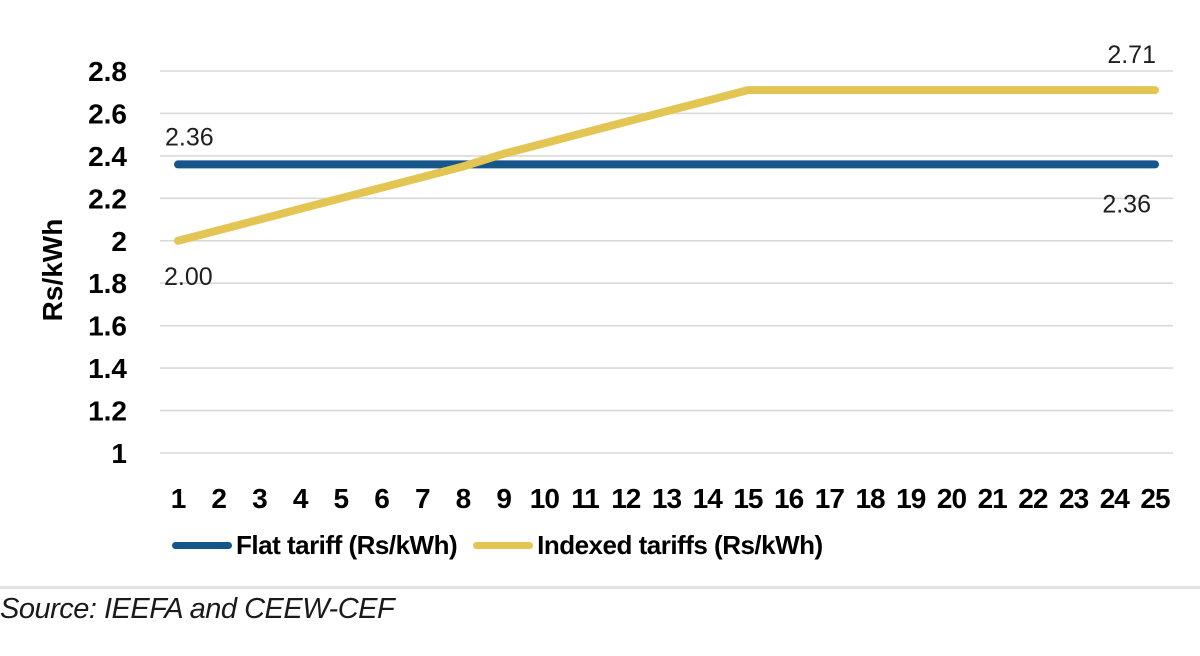 This screenshot has width=1200, height=656. Describe the element at coordinates (107, 198) in the screenshot. I see `y-tick-label: 2.2` at that location.